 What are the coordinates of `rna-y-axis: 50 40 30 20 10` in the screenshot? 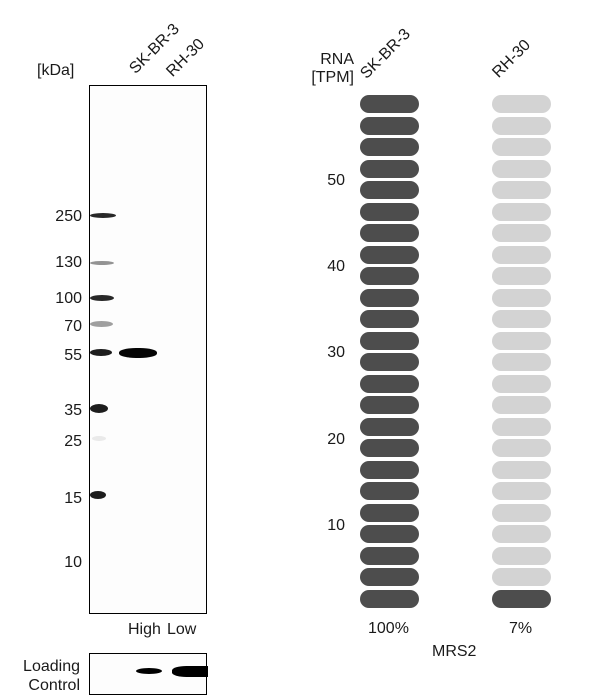 It's located at (326, 310).